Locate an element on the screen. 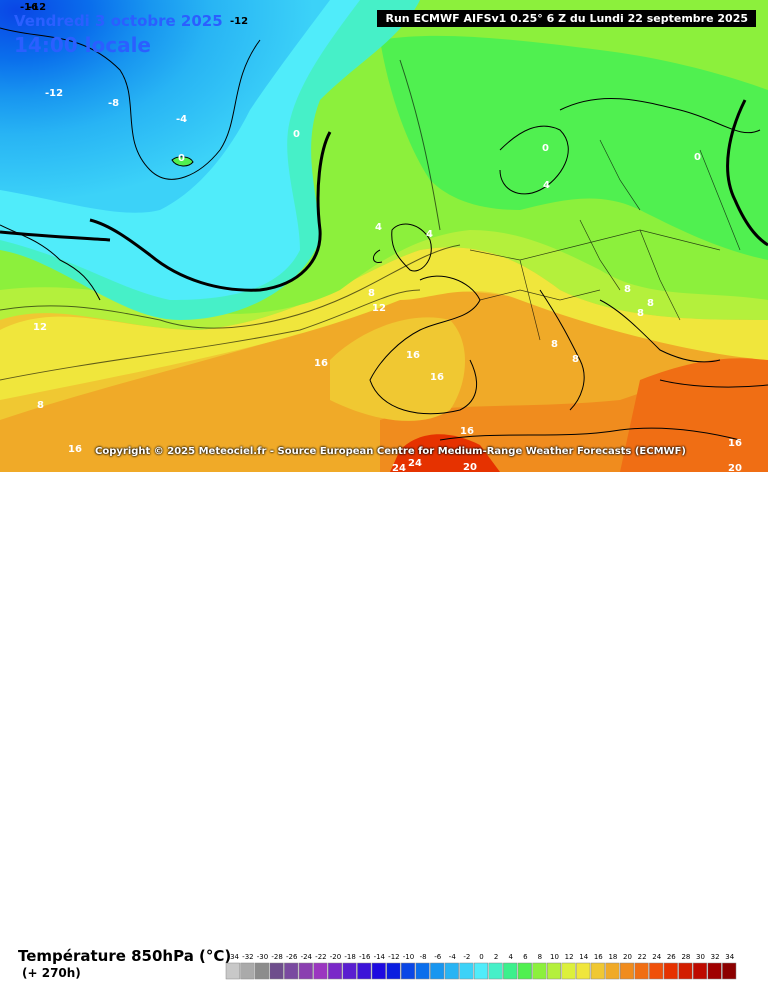 Image resolution: width=768 pixels, height=982 pixels. scale-tick-label: -32 is located at coordinates (247, 957).